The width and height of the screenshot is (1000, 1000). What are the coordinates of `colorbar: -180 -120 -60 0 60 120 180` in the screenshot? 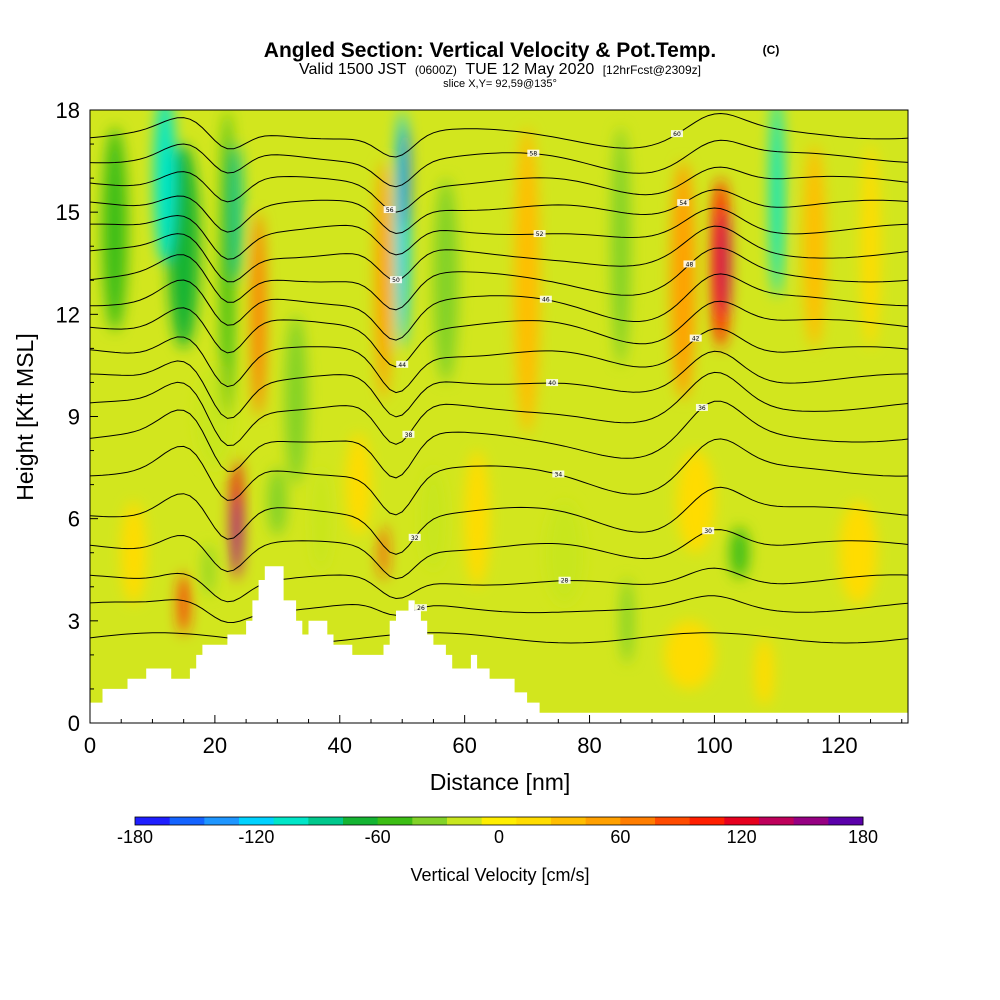 It's located at (497, 831).